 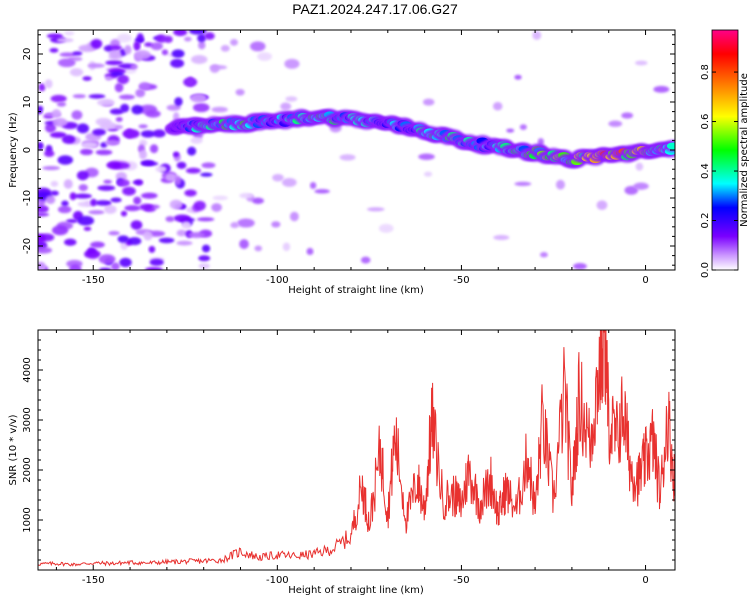 I want to click on colorbar-gradient, so click(x=725, y=150).